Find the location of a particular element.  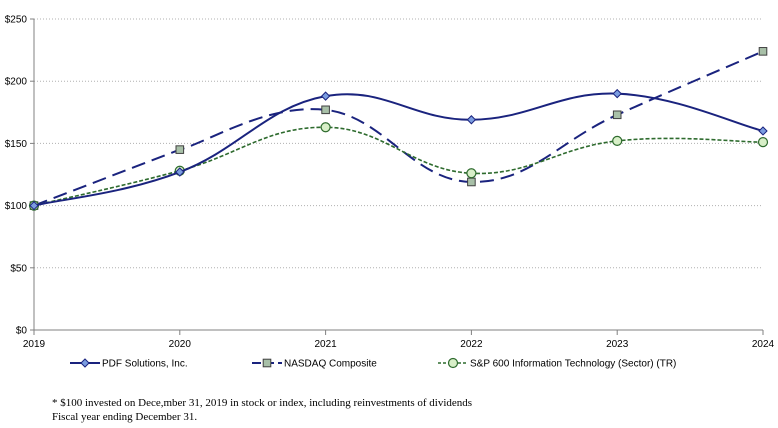

legend-label: NASDAQ Composite is located at coordinates (330, 364).